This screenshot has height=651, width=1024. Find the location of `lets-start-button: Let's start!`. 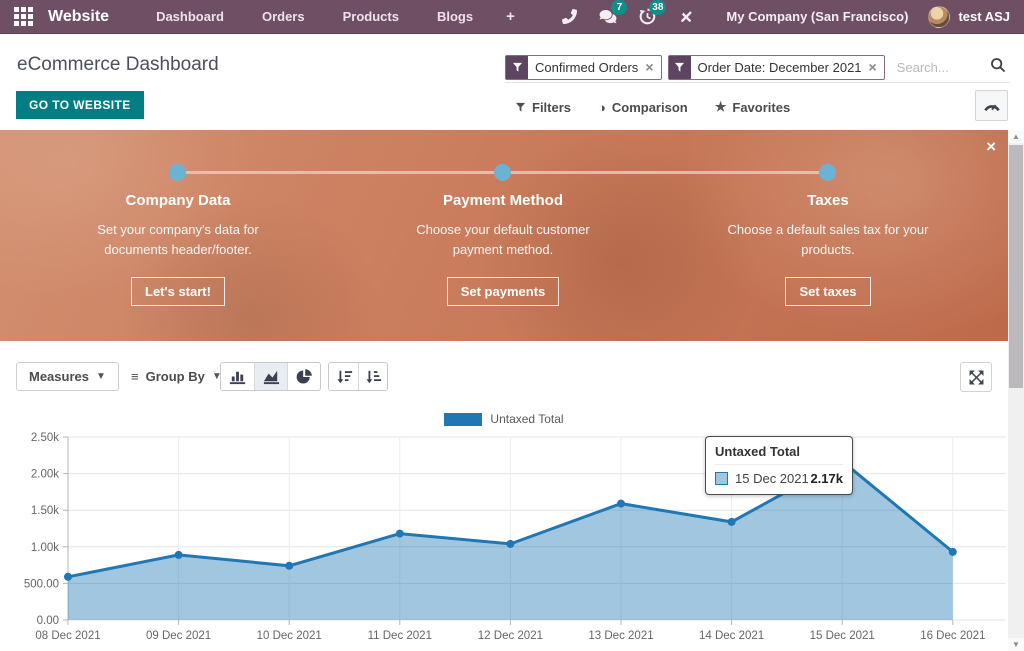

lets-start-button: Let's start! is located at coordinates (178, 292).